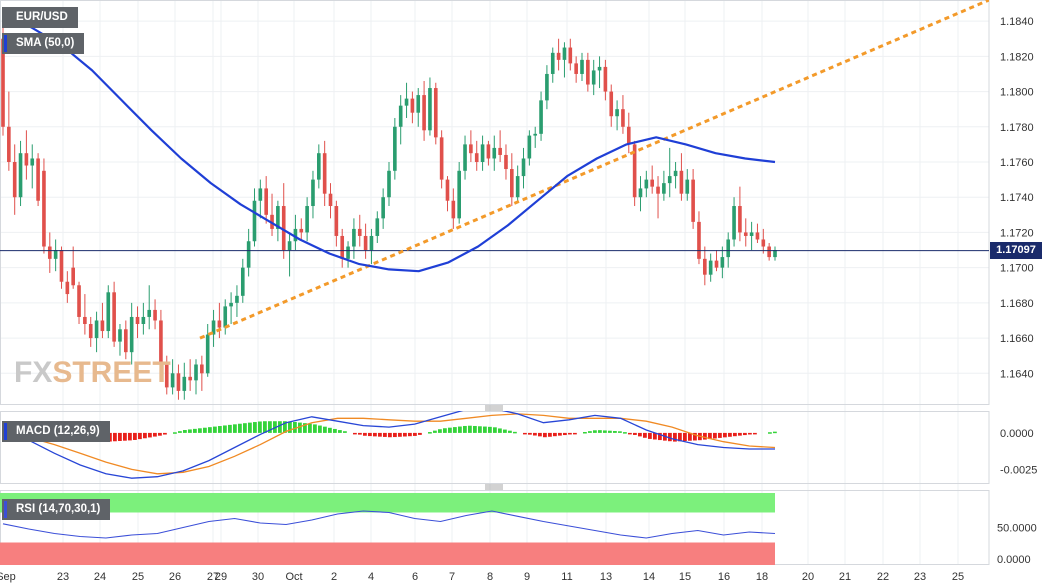  I want to click on panel-resize-handles, so click(494, 447).